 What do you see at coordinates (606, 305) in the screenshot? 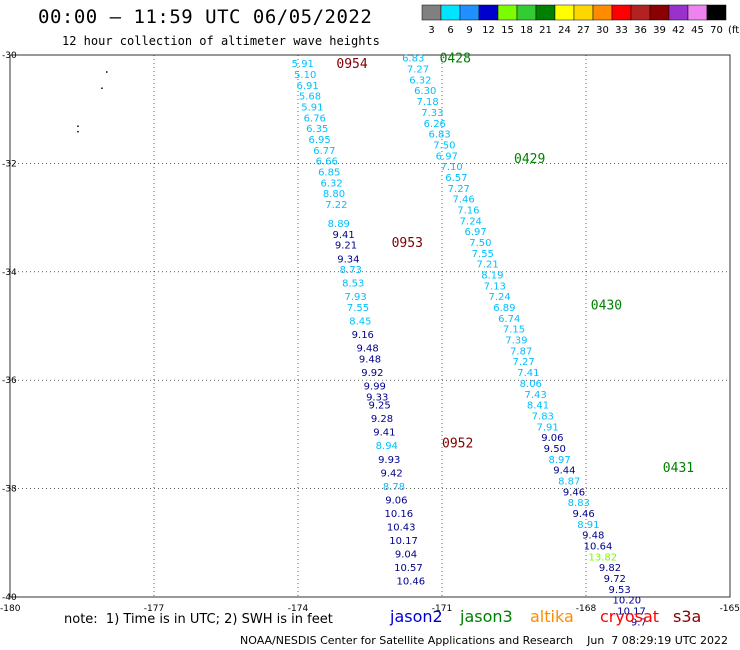
I see `pass-time-label: 0430` at bounding box center [606, 305].